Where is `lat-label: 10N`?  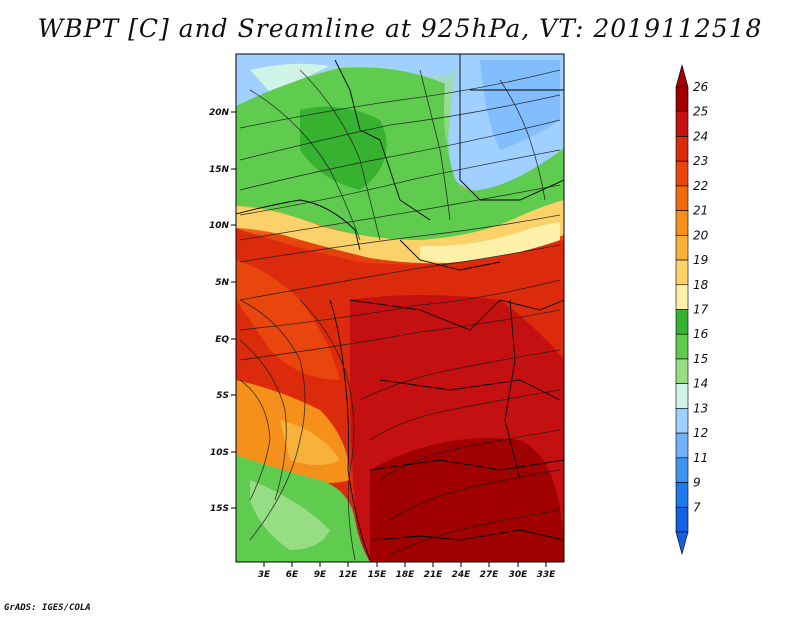
lat-label: 10N is located at coordinates (219, 226).